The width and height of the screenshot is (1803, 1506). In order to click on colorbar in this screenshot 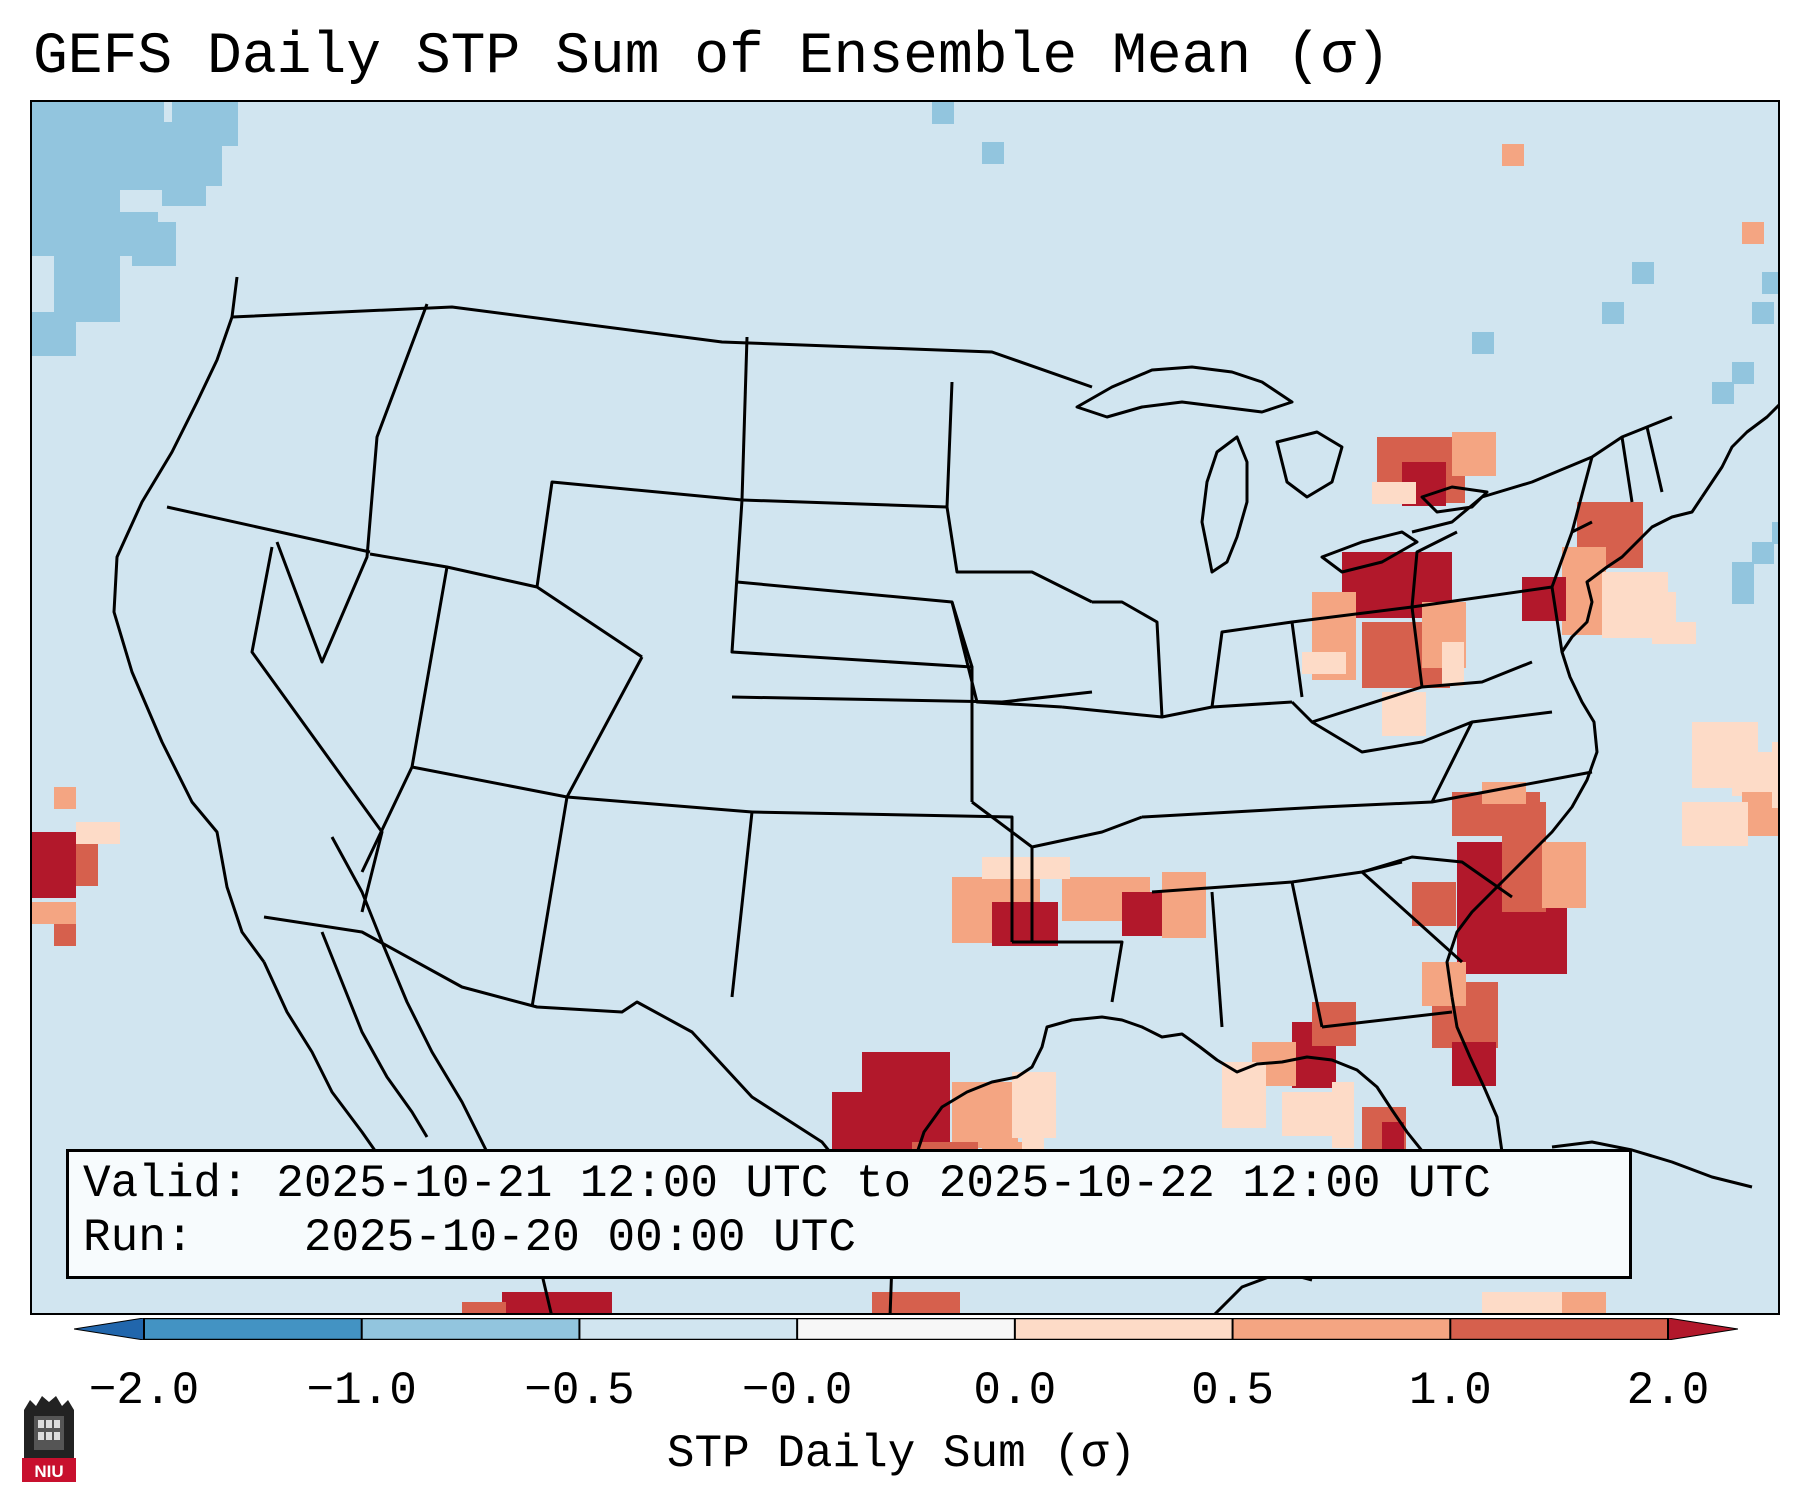, I will do `click(906, 1329)`.